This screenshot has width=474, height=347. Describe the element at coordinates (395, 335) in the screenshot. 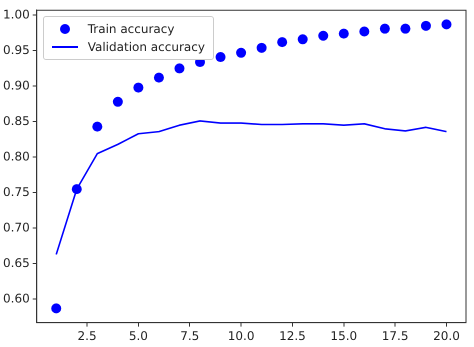

I see `x-tick-label: 17.5` at that location.